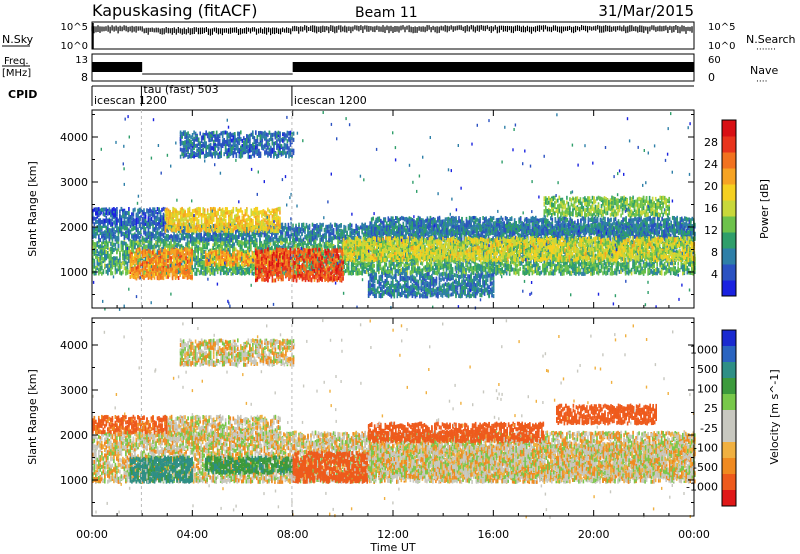 The height and width of the screenshot is (554, 800). What do you see at coordinates (174, 10) in the screenshot?
I see `station-title: Kapuskasing (fitACF)` at bounding box center [174, 10].